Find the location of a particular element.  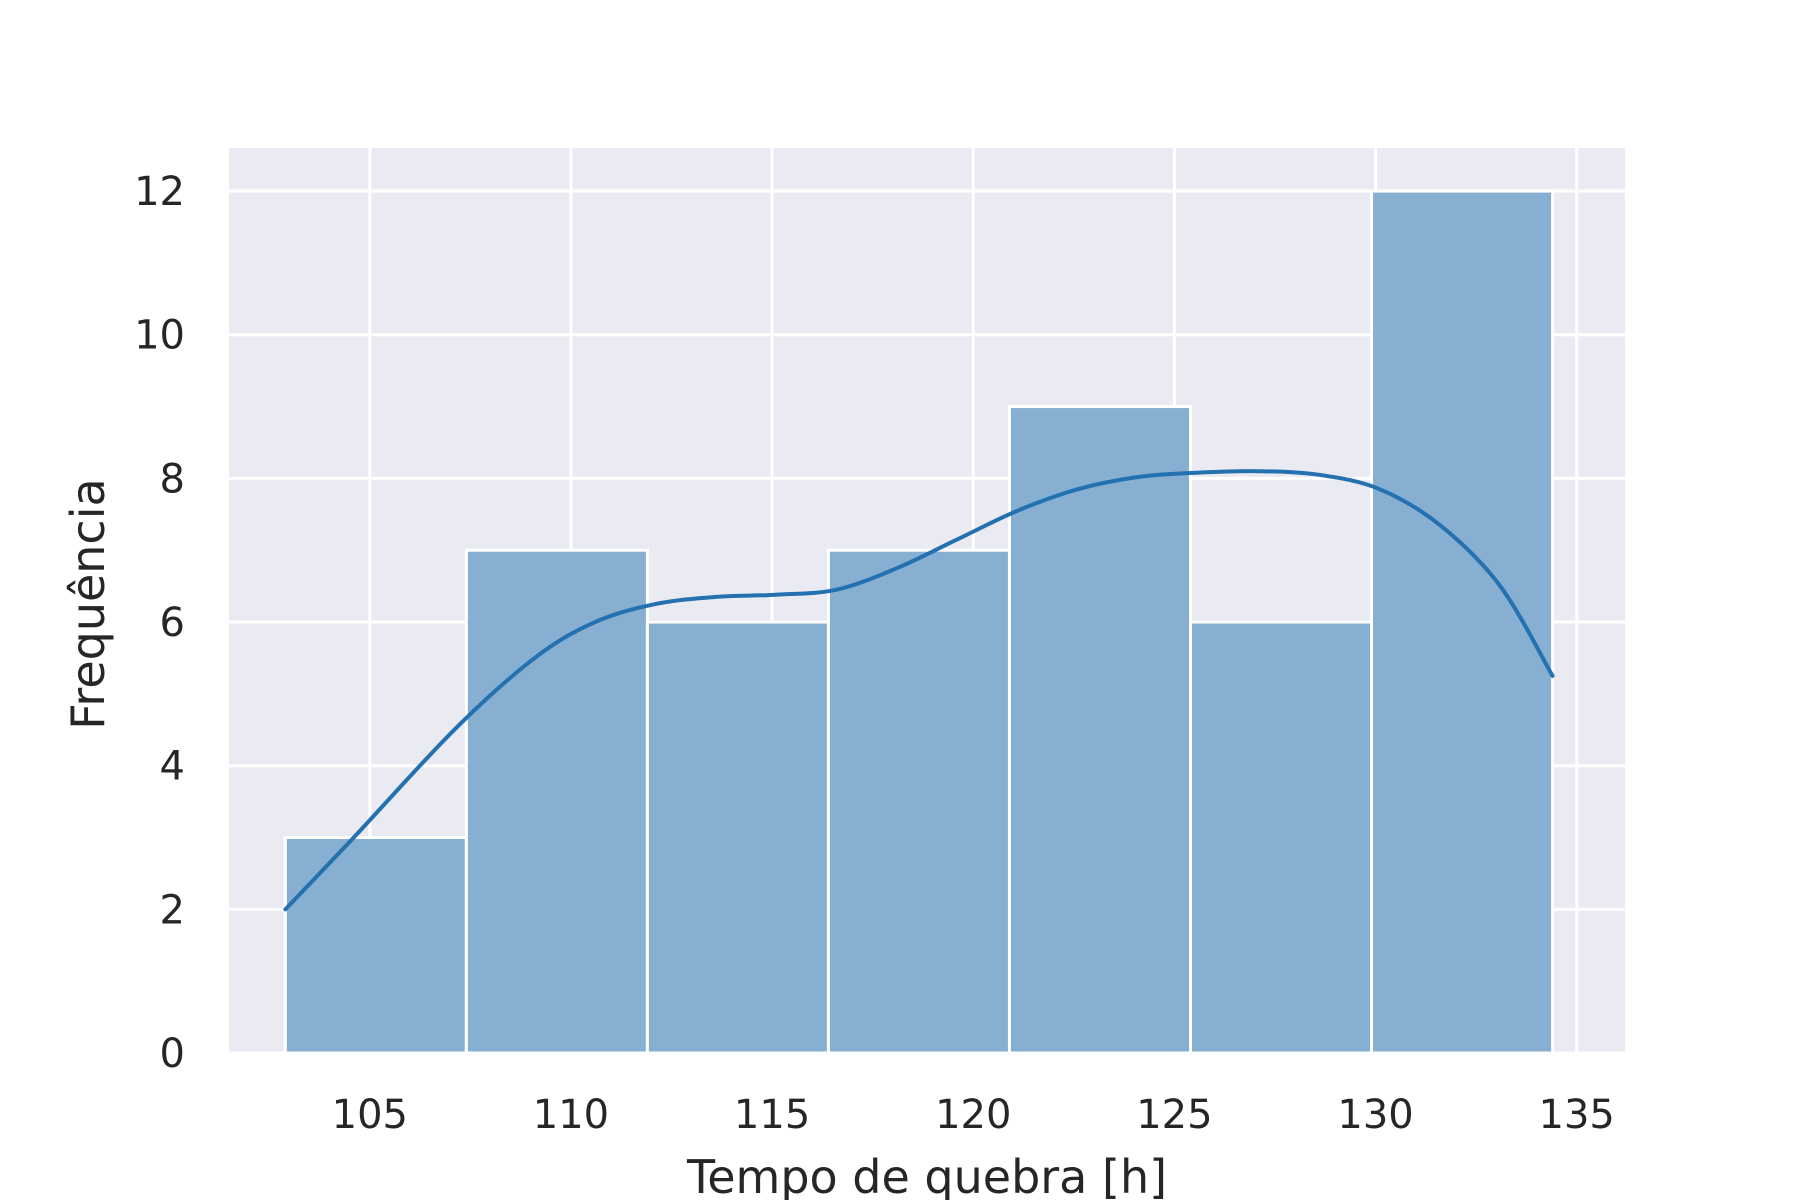

x-axis-ticks: 105 110 115 120 125 130 135 is located at coordinates (973, 1115).